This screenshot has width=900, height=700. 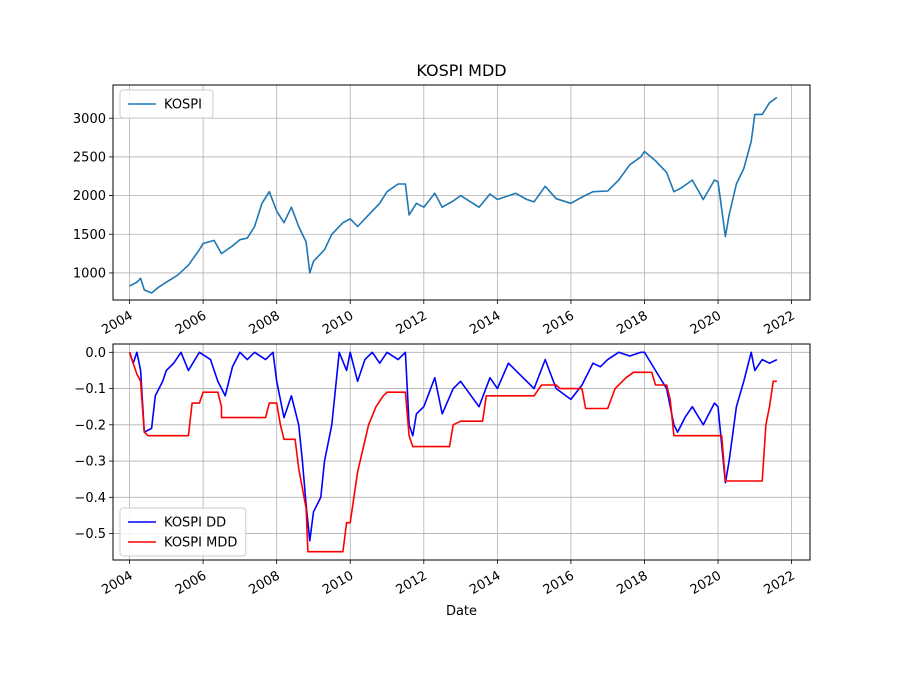 I want to click on y-tick-label: −0.3, so click(x=90, y=462).